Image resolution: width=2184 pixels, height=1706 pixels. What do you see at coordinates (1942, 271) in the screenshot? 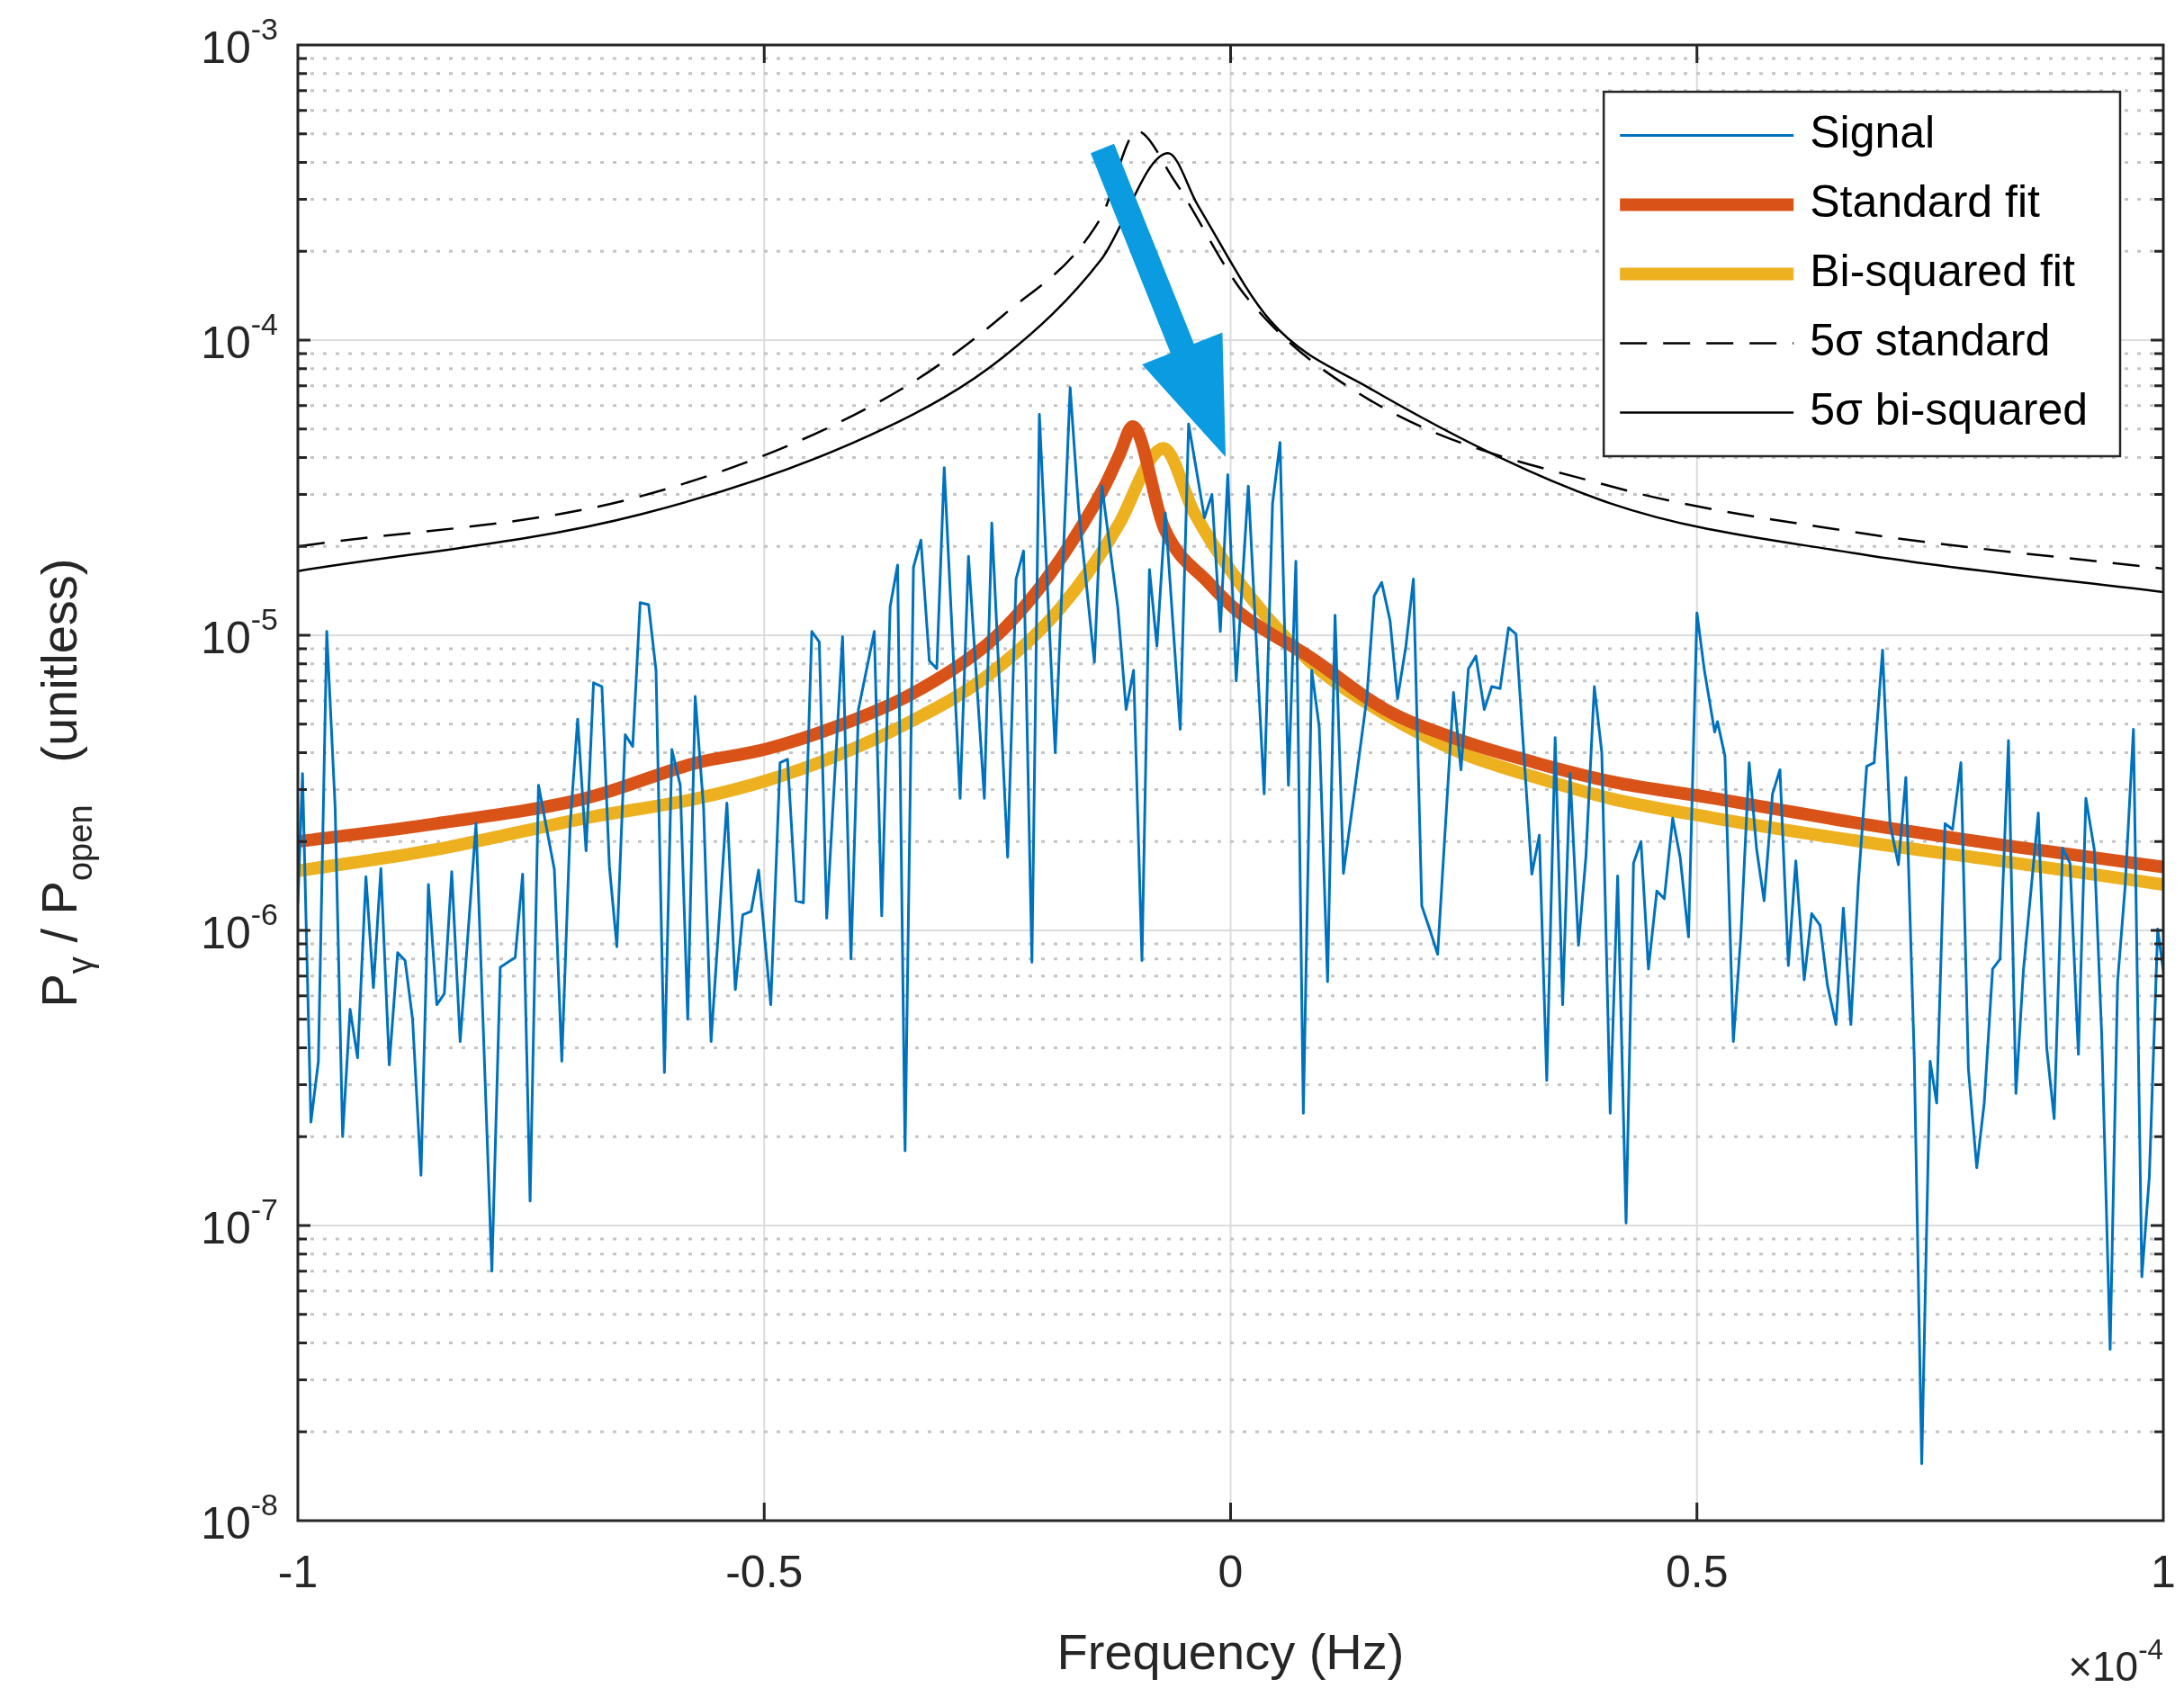
I see `legend-label: Bi-squared fit` at bounding box center [1942, 271].